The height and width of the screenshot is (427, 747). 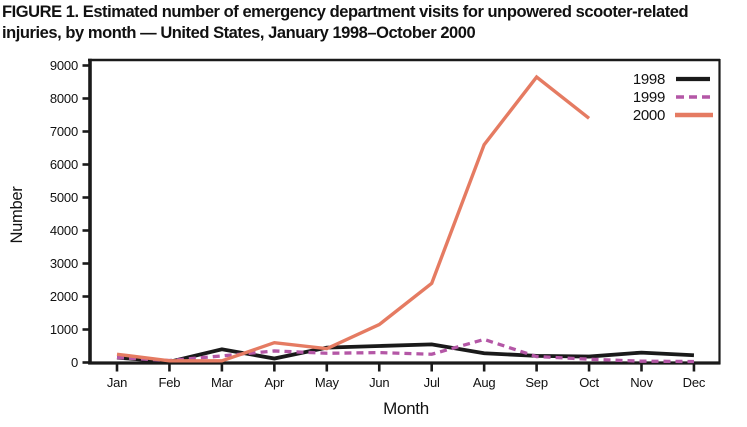 I want to click on y-tick-label: 7000, so click(x=64, y=131).